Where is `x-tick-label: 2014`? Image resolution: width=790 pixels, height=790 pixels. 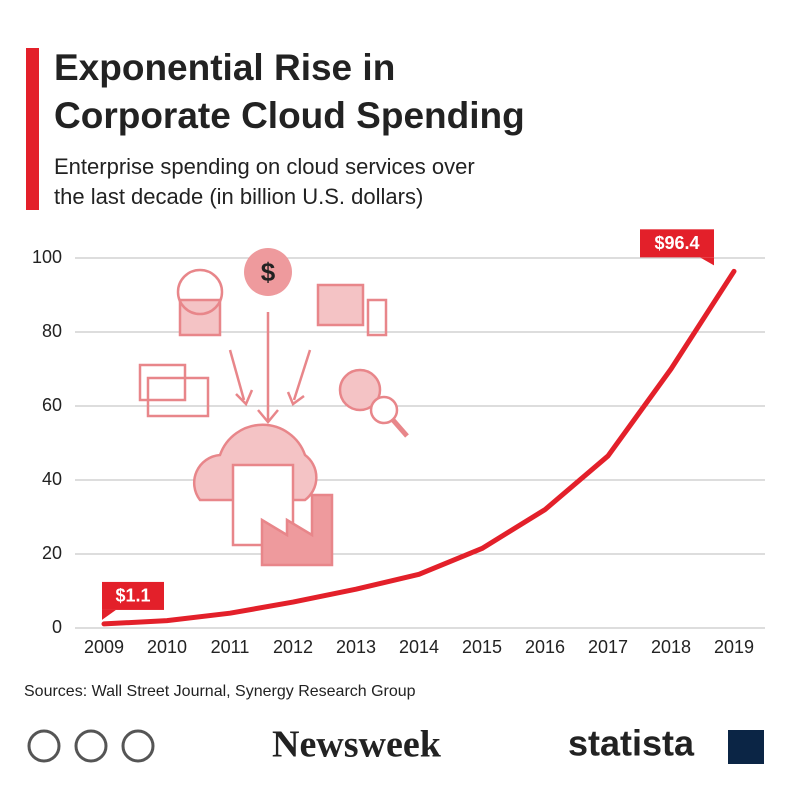 x-tick-label: 2014 is located at coordinates (419, 647).